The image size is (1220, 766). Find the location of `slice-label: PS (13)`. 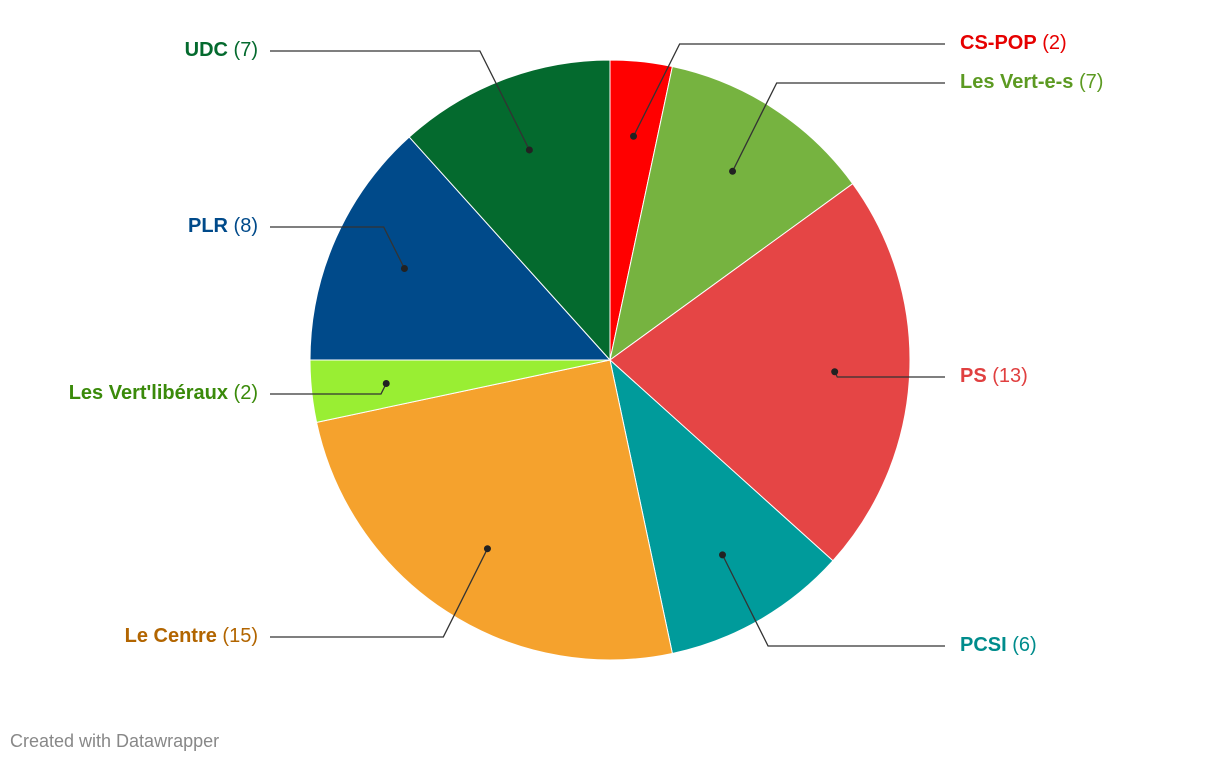

slice-label: PS (13) is located at coordinates (994, 376).